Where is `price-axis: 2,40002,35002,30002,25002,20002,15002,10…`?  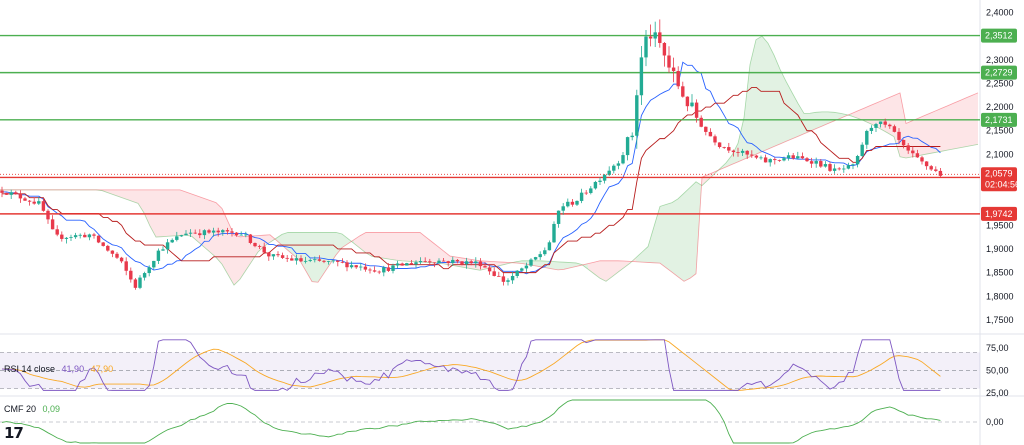
price-axis: 2,40002,35002,30002,25002,20002,15002,10… is located at coordinates (1000, 166).